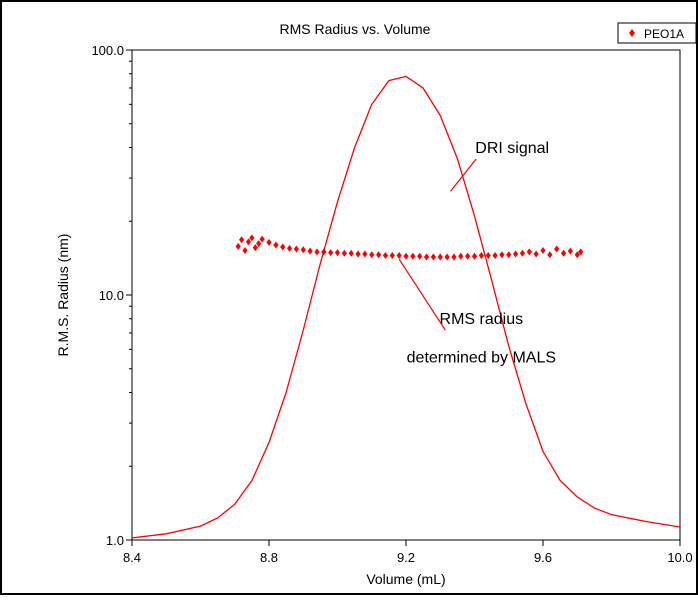 This screenshot has width=698, height=600. What do you see at coordinates (63, 295) in the screenshot?
I see `y-axis-label: R.M.S. Radius (nm)` at bounding box center [63, 295].